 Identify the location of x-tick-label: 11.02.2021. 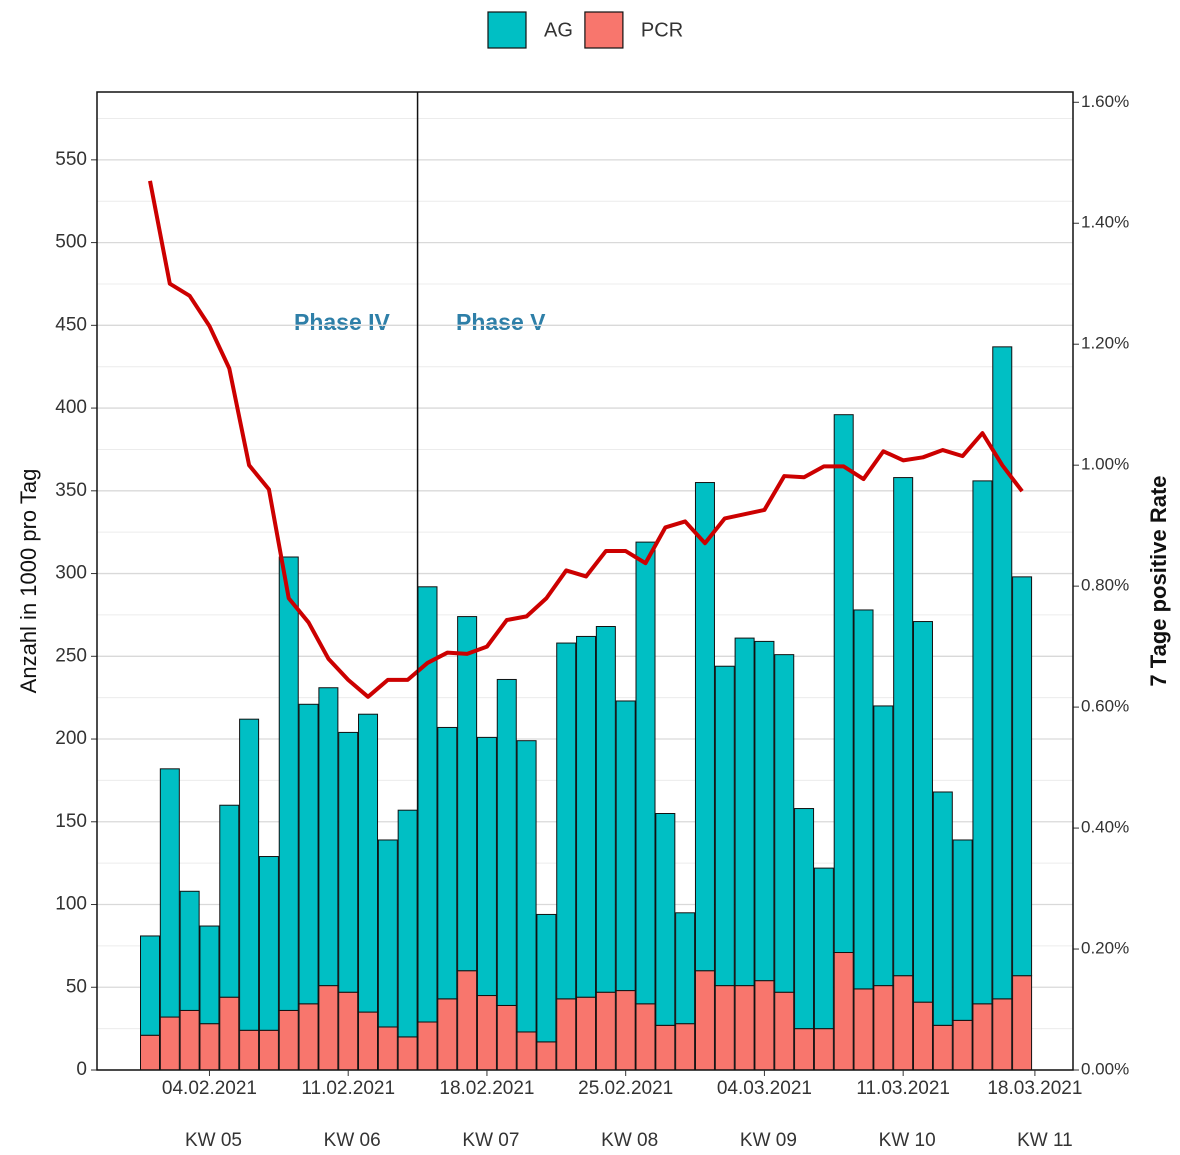
(348, 1088).